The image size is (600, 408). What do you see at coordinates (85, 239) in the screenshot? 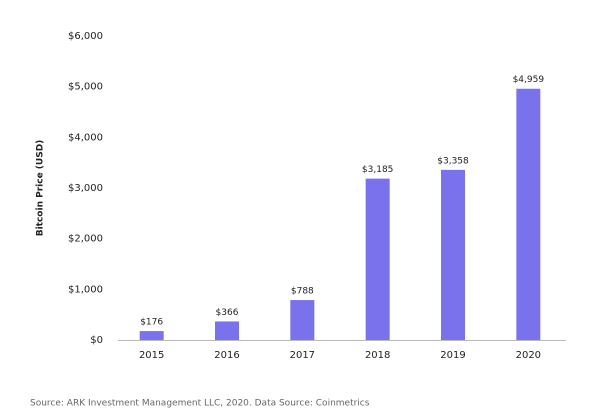
I see `y-tick-label: $2,000` at bounding box center [85, 239].